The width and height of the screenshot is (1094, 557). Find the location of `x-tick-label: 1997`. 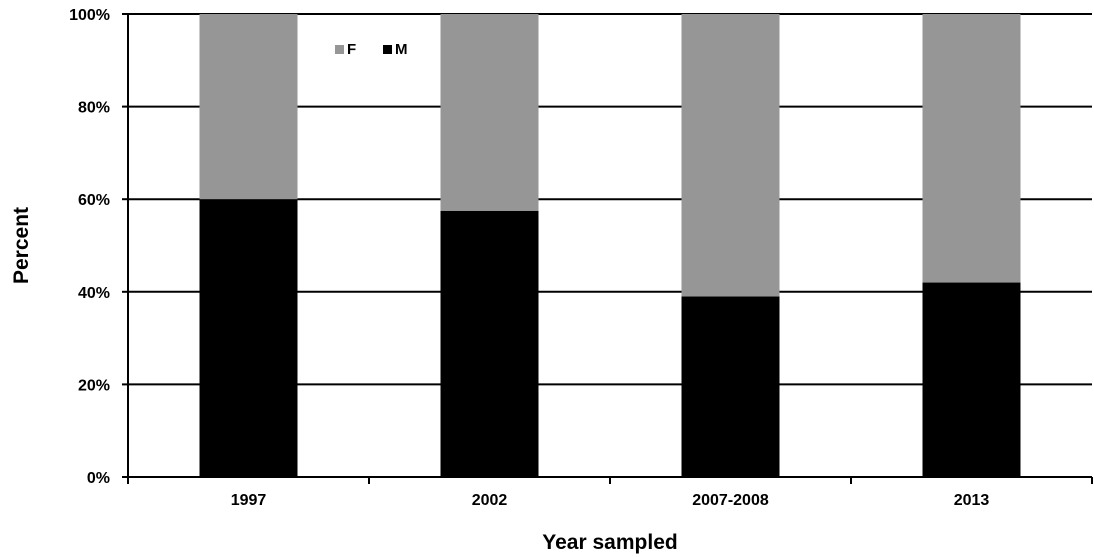

x-tick-label: 1997 is located at coordinates (249, 500).